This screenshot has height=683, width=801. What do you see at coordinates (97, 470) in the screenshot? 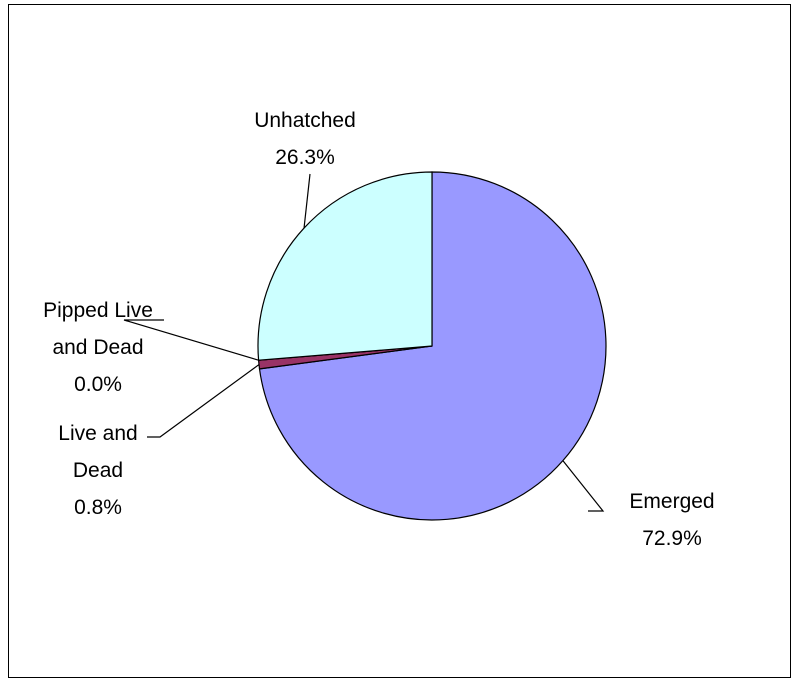
I see `slice-label-2: Live and Dead 0.8%` at bounding box center [97, 470].